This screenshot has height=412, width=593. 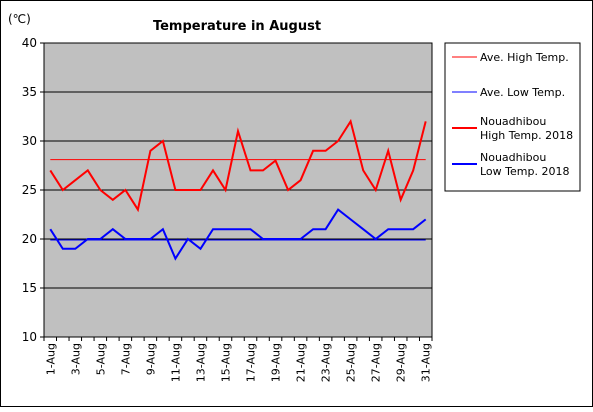 What do you see at coordinates (251, 362) in the screenshot?
I see `x-tick-label: 17-Aug` at bounding box center [251, 362].